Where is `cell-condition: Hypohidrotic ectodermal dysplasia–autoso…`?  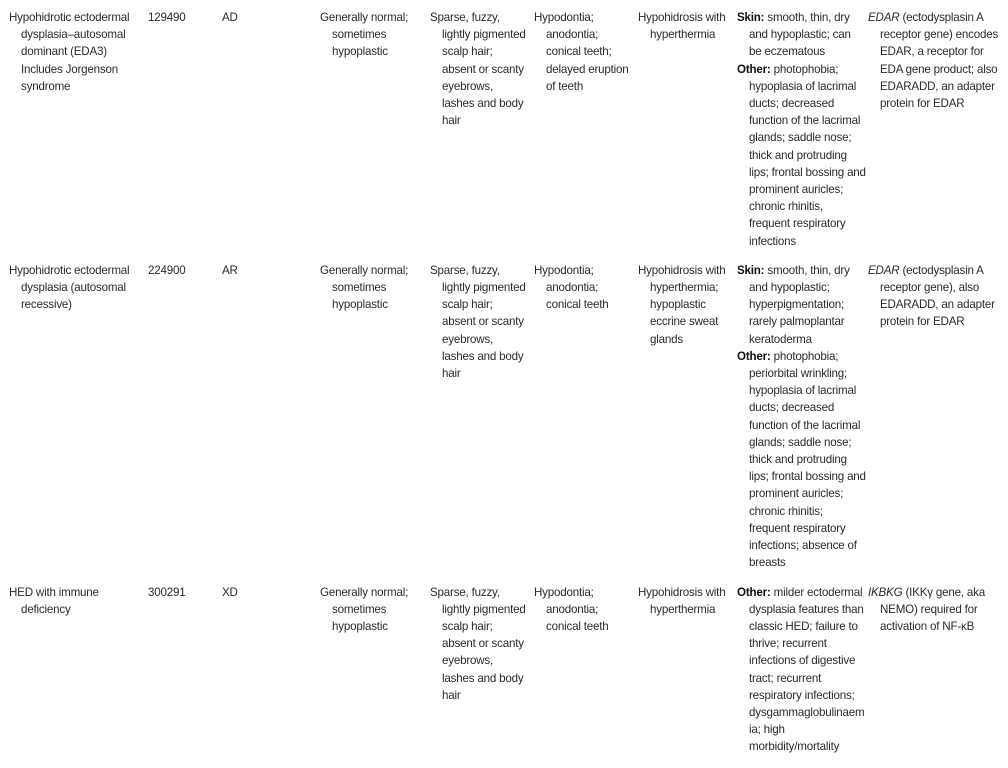 cell-condition: Hypohidrotic ectodermal dysplasia–autoso… is located at coordinates (69, 52).